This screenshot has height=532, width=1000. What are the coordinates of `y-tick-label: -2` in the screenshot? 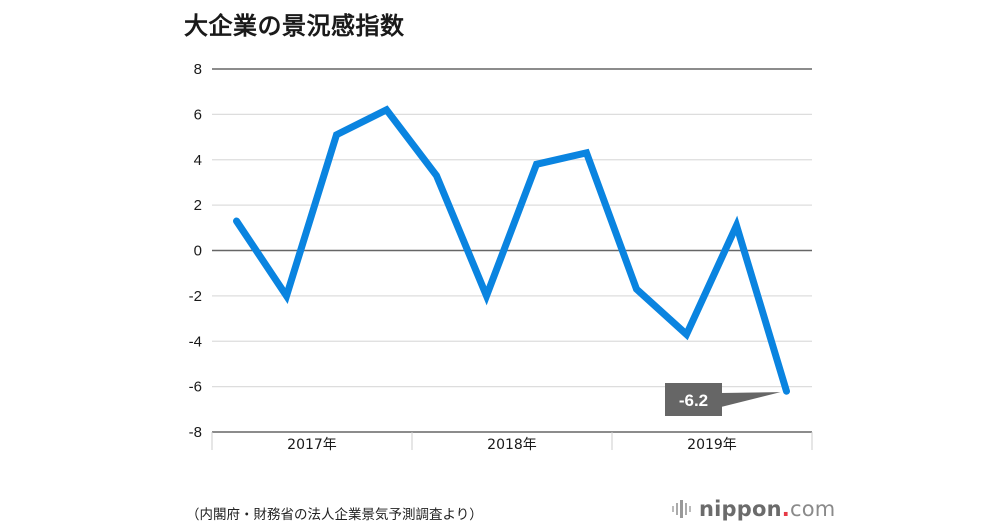 It's located at (195, 296).